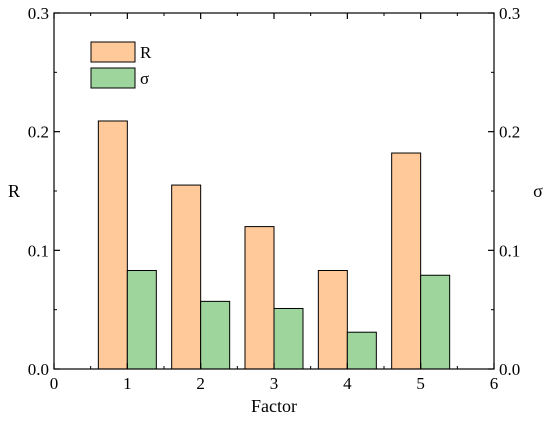 This screenshot has width=550, height=423. I want to click on legend-swatch-r, so click(113, 52).